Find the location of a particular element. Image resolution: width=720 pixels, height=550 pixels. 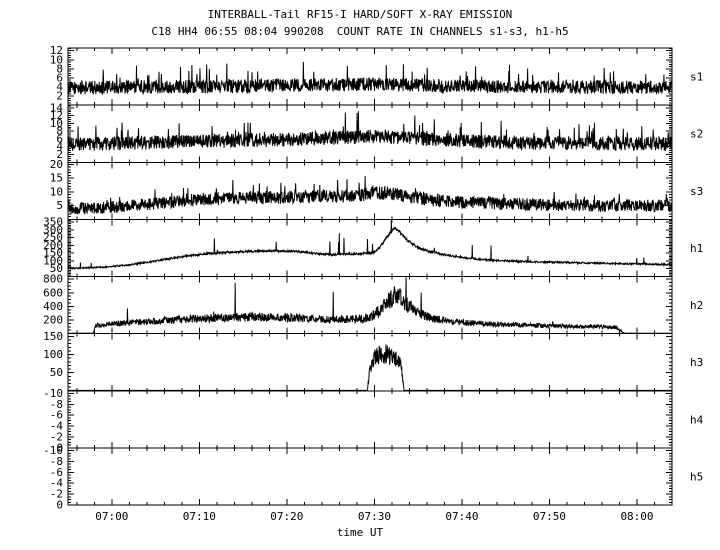

channel-label-h3: h3 is located at coordinates (696, 362).